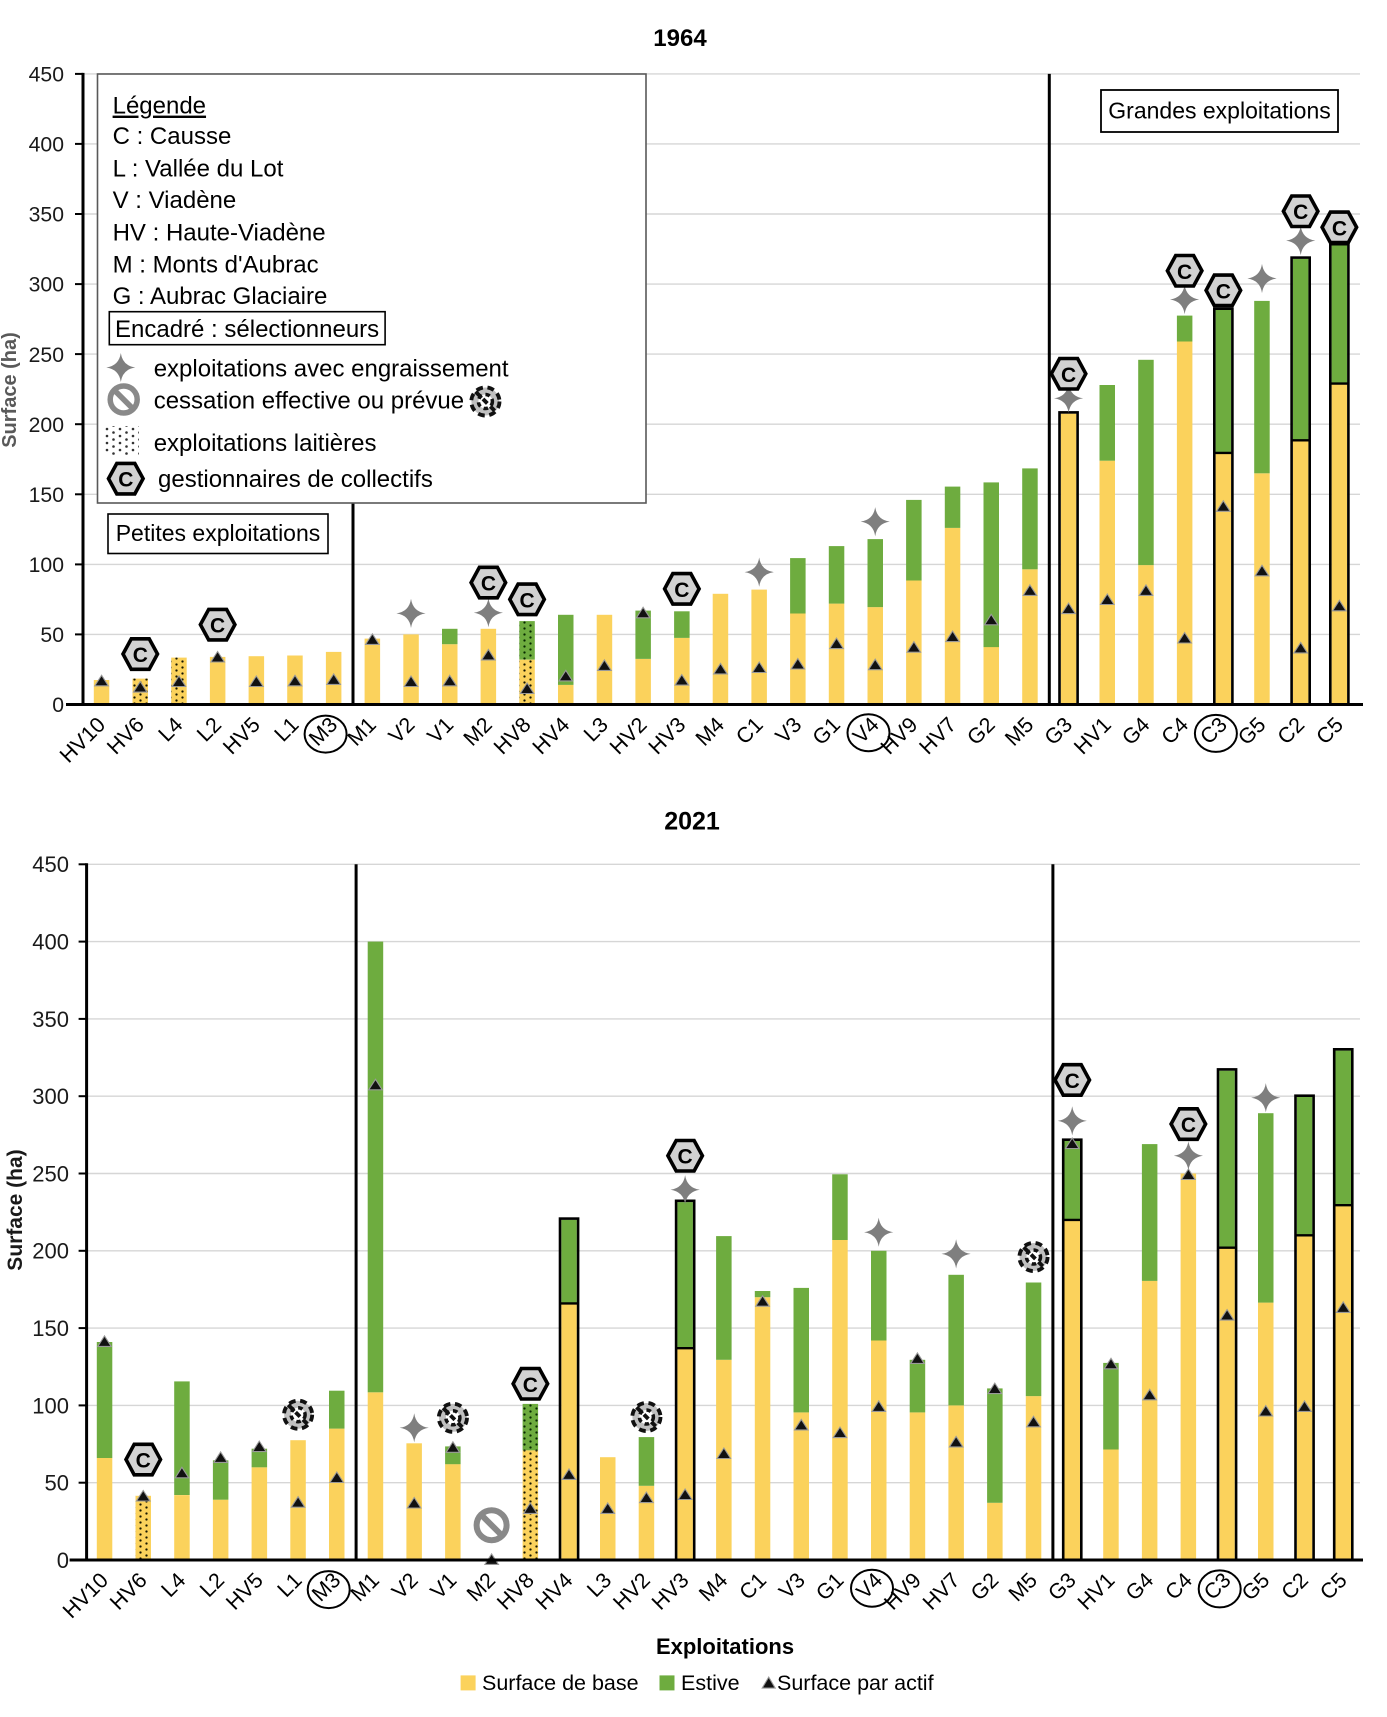 Image resolution: width=1387 pixels, height=1717 pixels. What do you see at coordinates (198, 169) in the screenshot?
I see `svg-text: L : Vallée du Lot` at bounding box center [198, 169].